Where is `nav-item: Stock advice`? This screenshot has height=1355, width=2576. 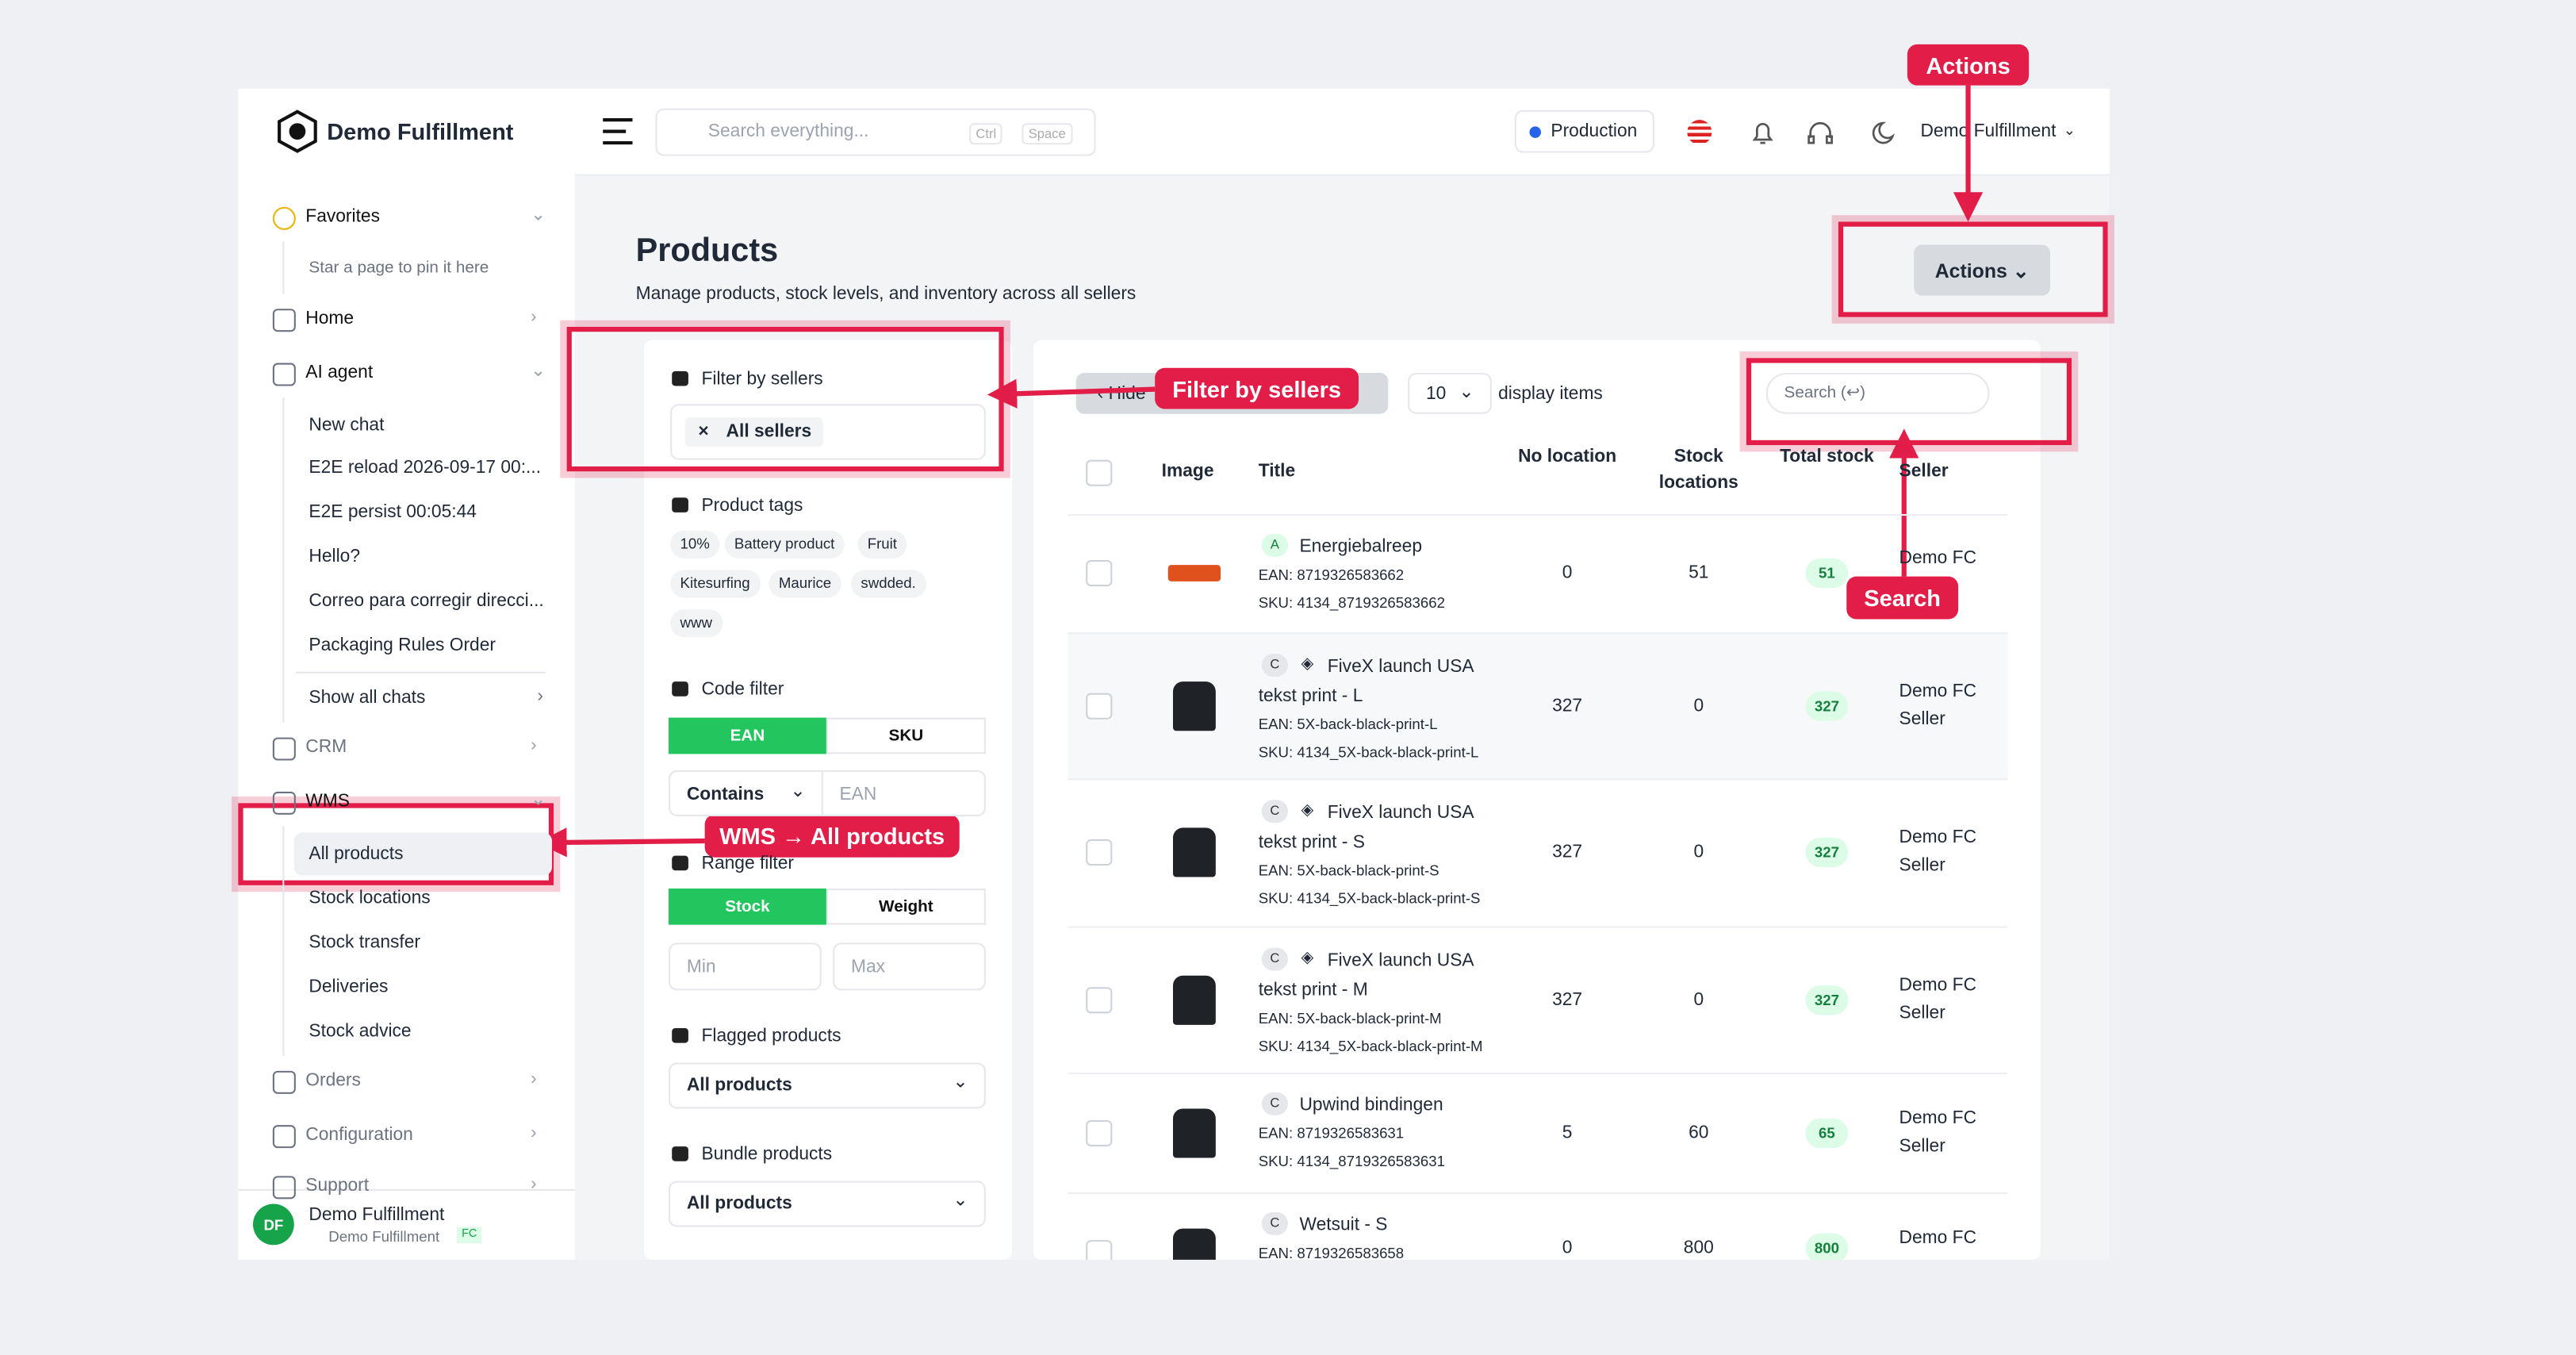 nav-item: Stock advice is located at coordinates (360, 1031).